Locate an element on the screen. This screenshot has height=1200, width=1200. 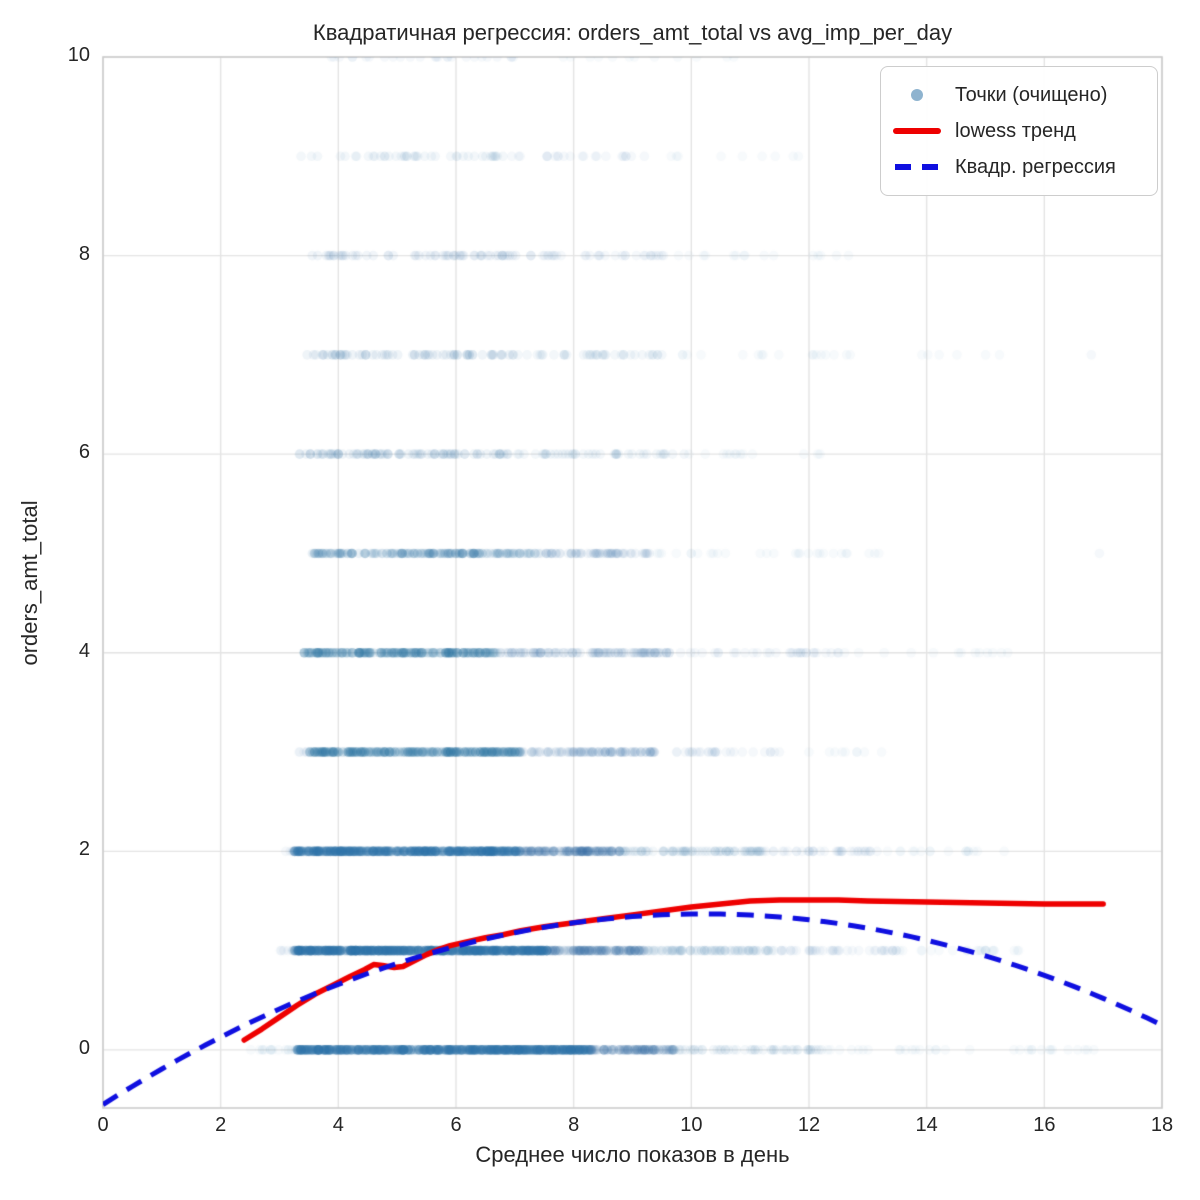
legend-item-quadratic: Квадр. регрессия is located at coordinates (1017, 167).